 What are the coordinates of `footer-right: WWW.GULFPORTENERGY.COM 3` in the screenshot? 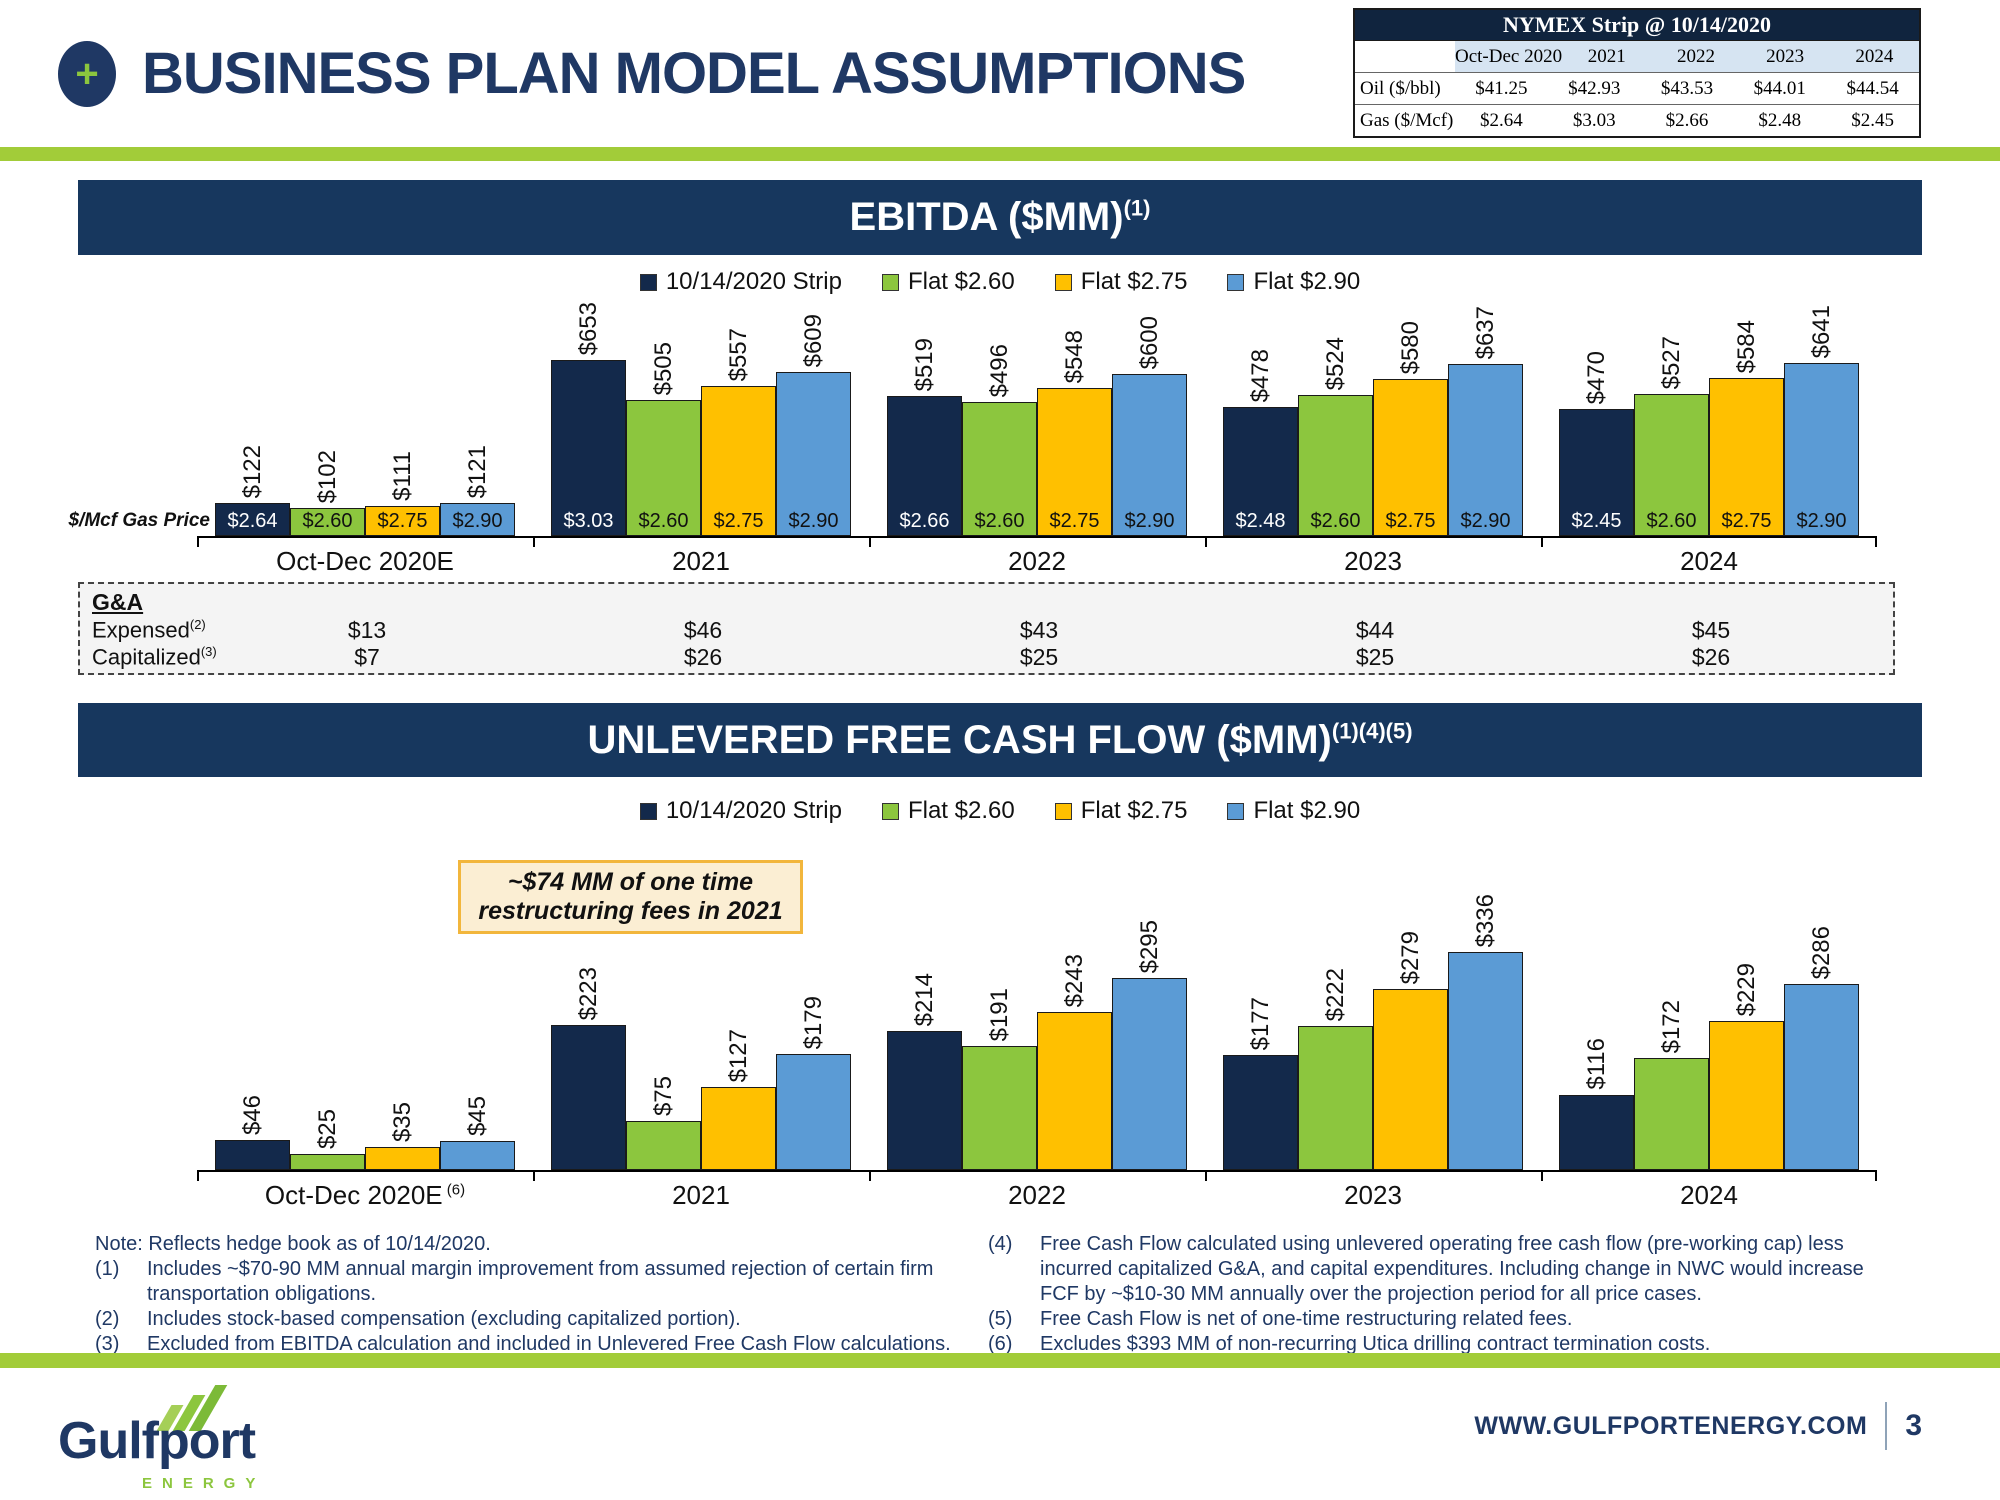 It's located at (1698, 1426).